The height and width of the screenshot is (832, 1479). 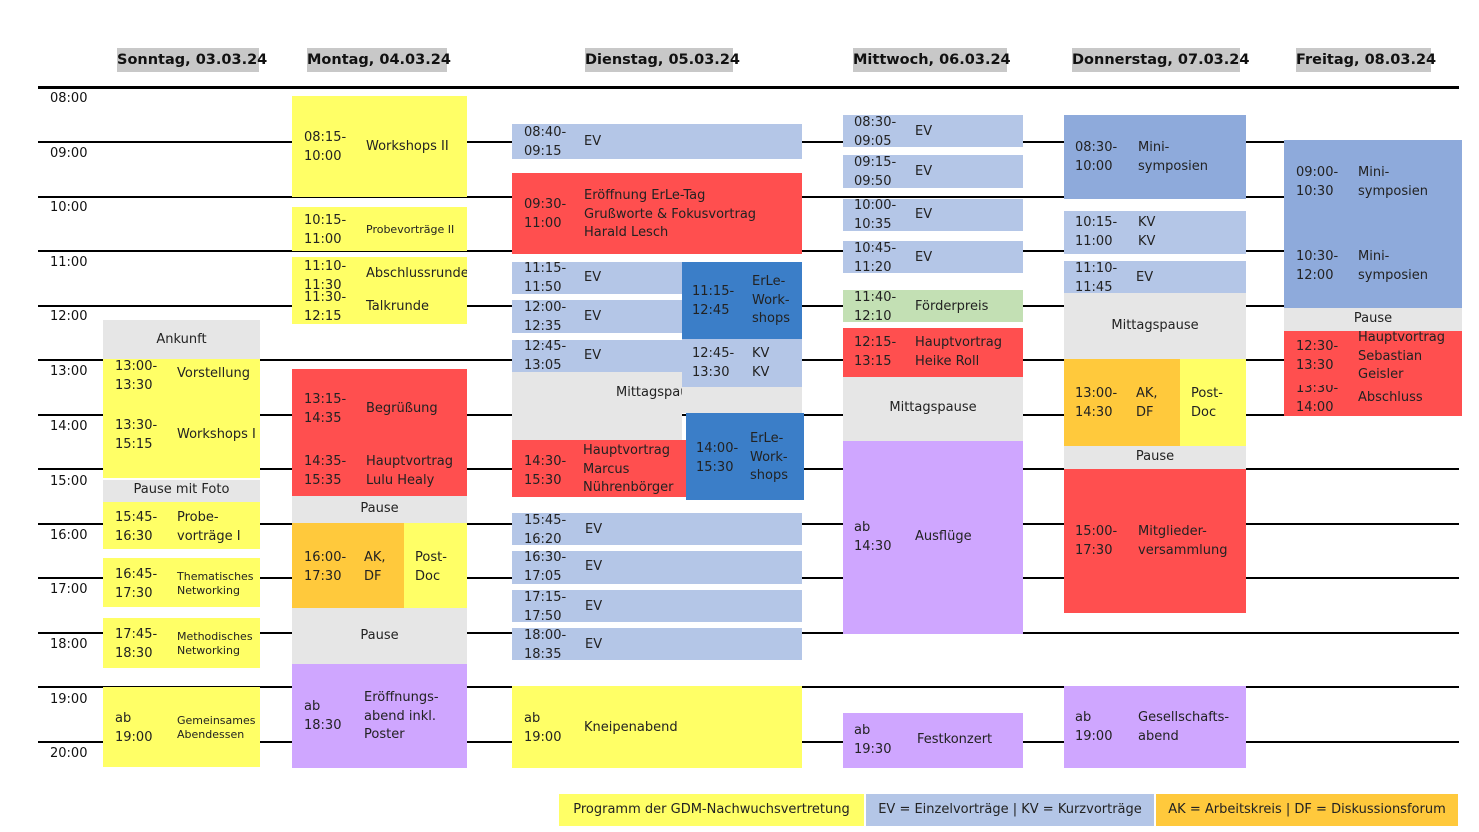 I want to click on block-title: Hauptvortrag Marcus Nührenbörger, so click(x=628, y=469).